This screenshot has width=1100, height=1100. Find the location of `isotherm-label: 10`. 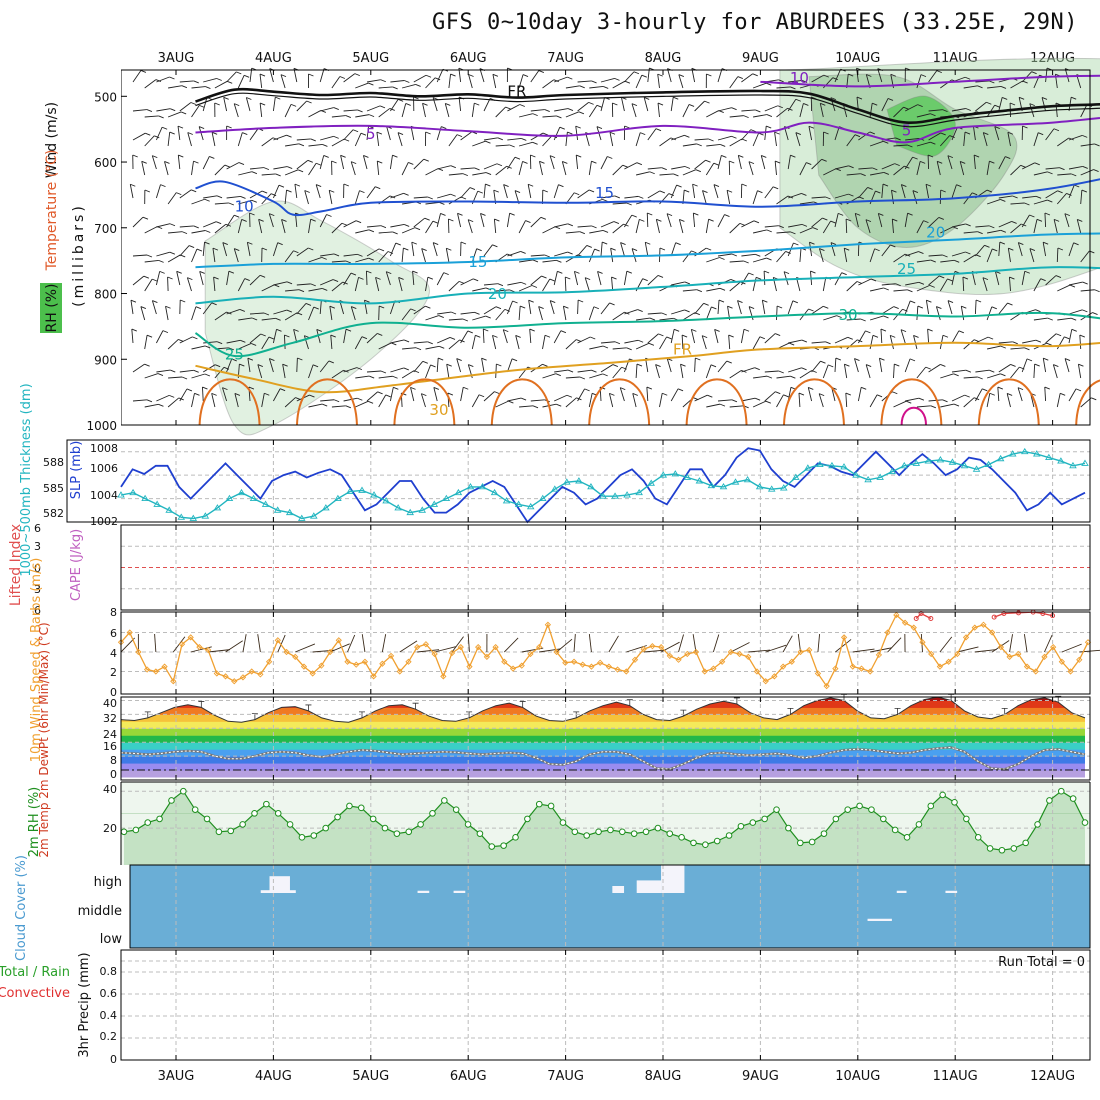

isotherm-label: 10 is located at coordinates (799, 78).